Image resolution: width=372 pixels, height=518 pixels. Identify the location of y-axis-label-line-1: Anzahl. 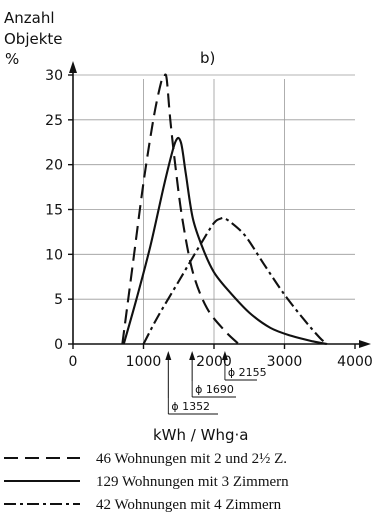
(29, 18).